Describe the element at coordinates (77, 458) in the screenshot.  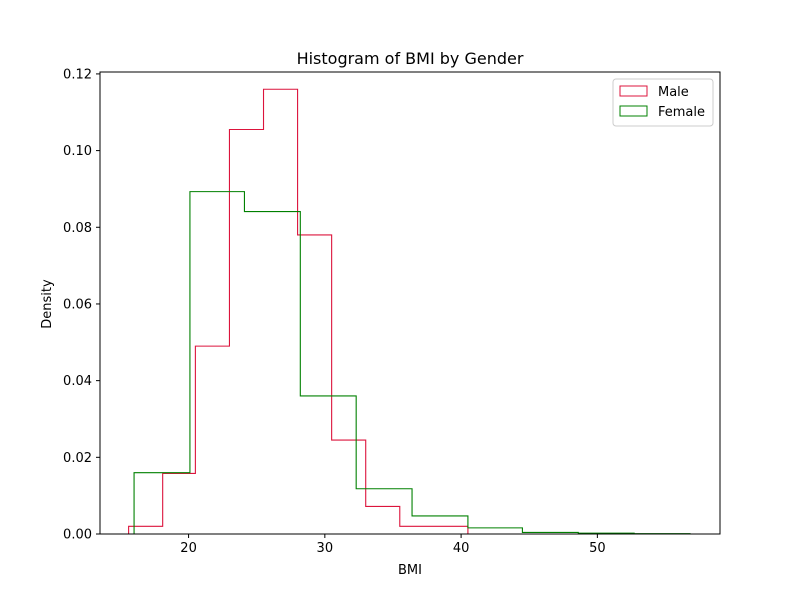
I see `y-tick-label: 0.02` at that location.